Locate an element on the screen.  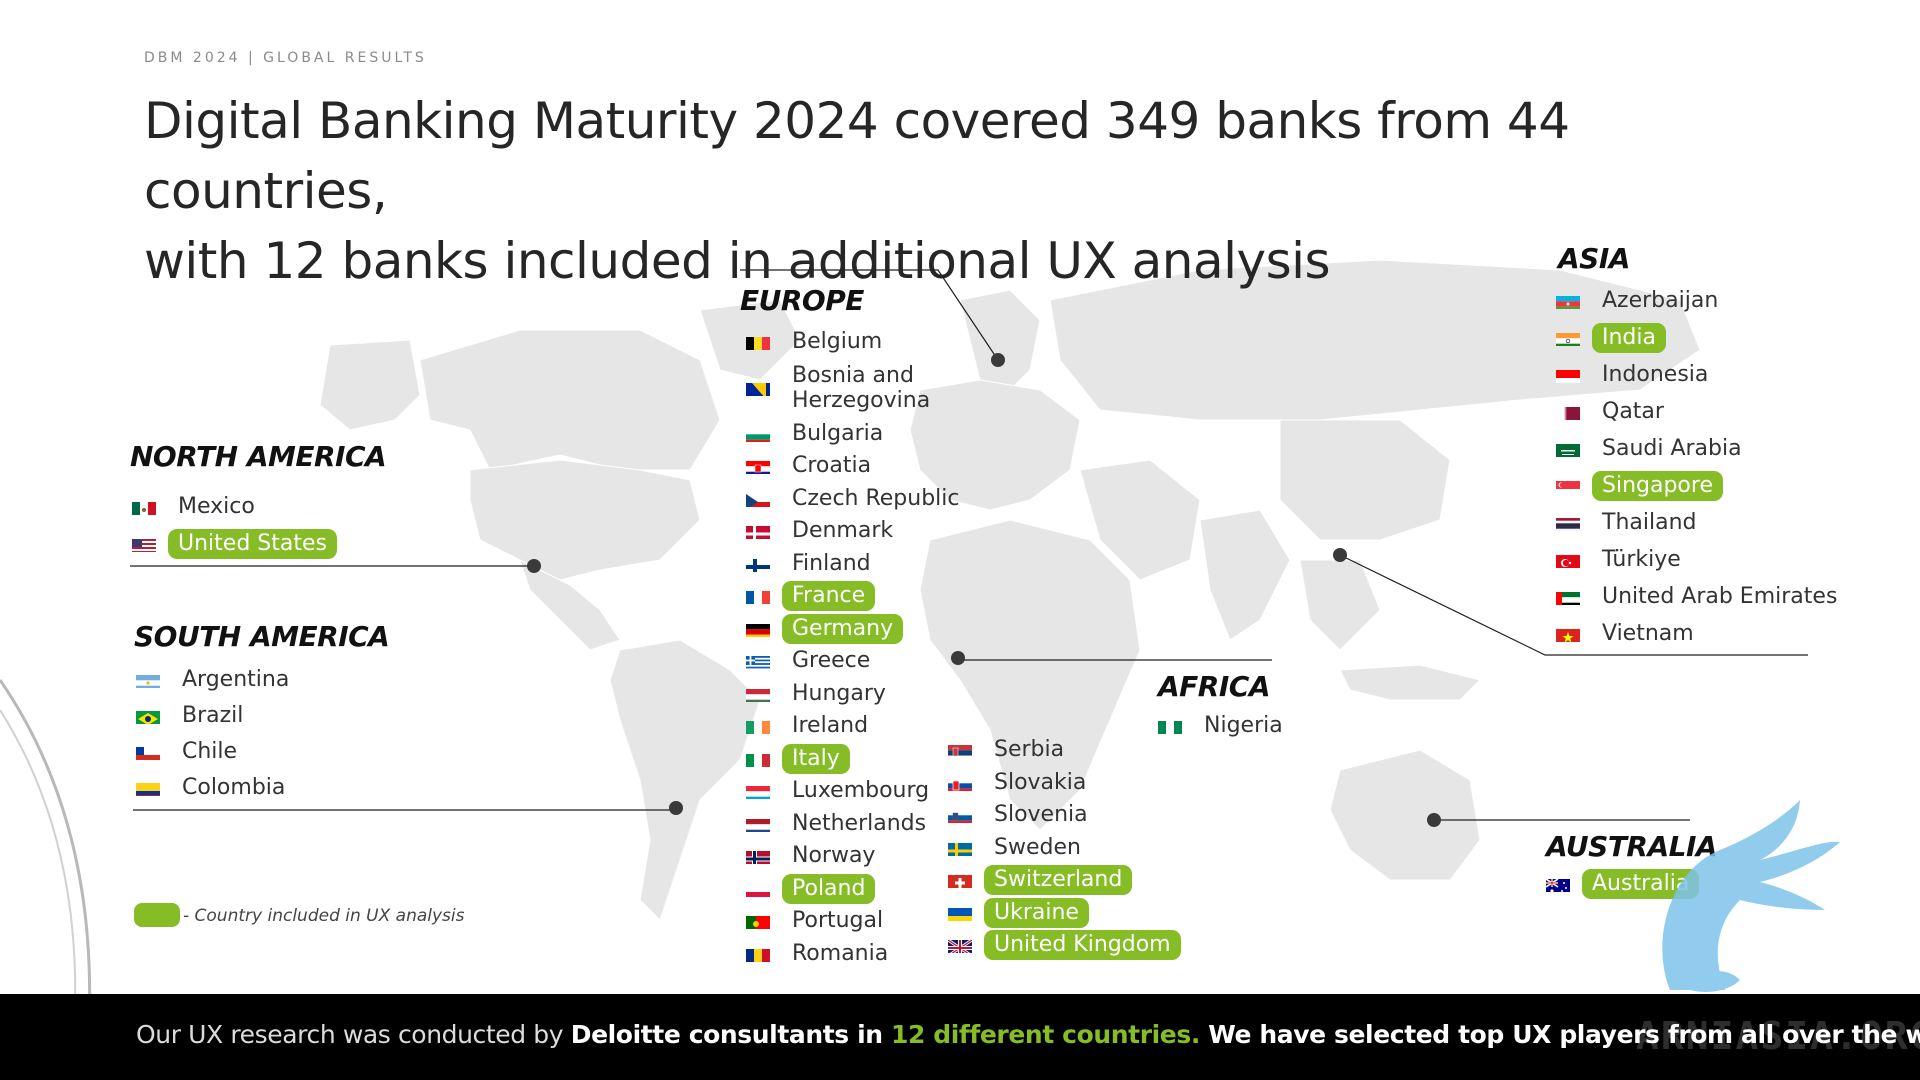
country-item: Norway is located at coordinates (859, 856).